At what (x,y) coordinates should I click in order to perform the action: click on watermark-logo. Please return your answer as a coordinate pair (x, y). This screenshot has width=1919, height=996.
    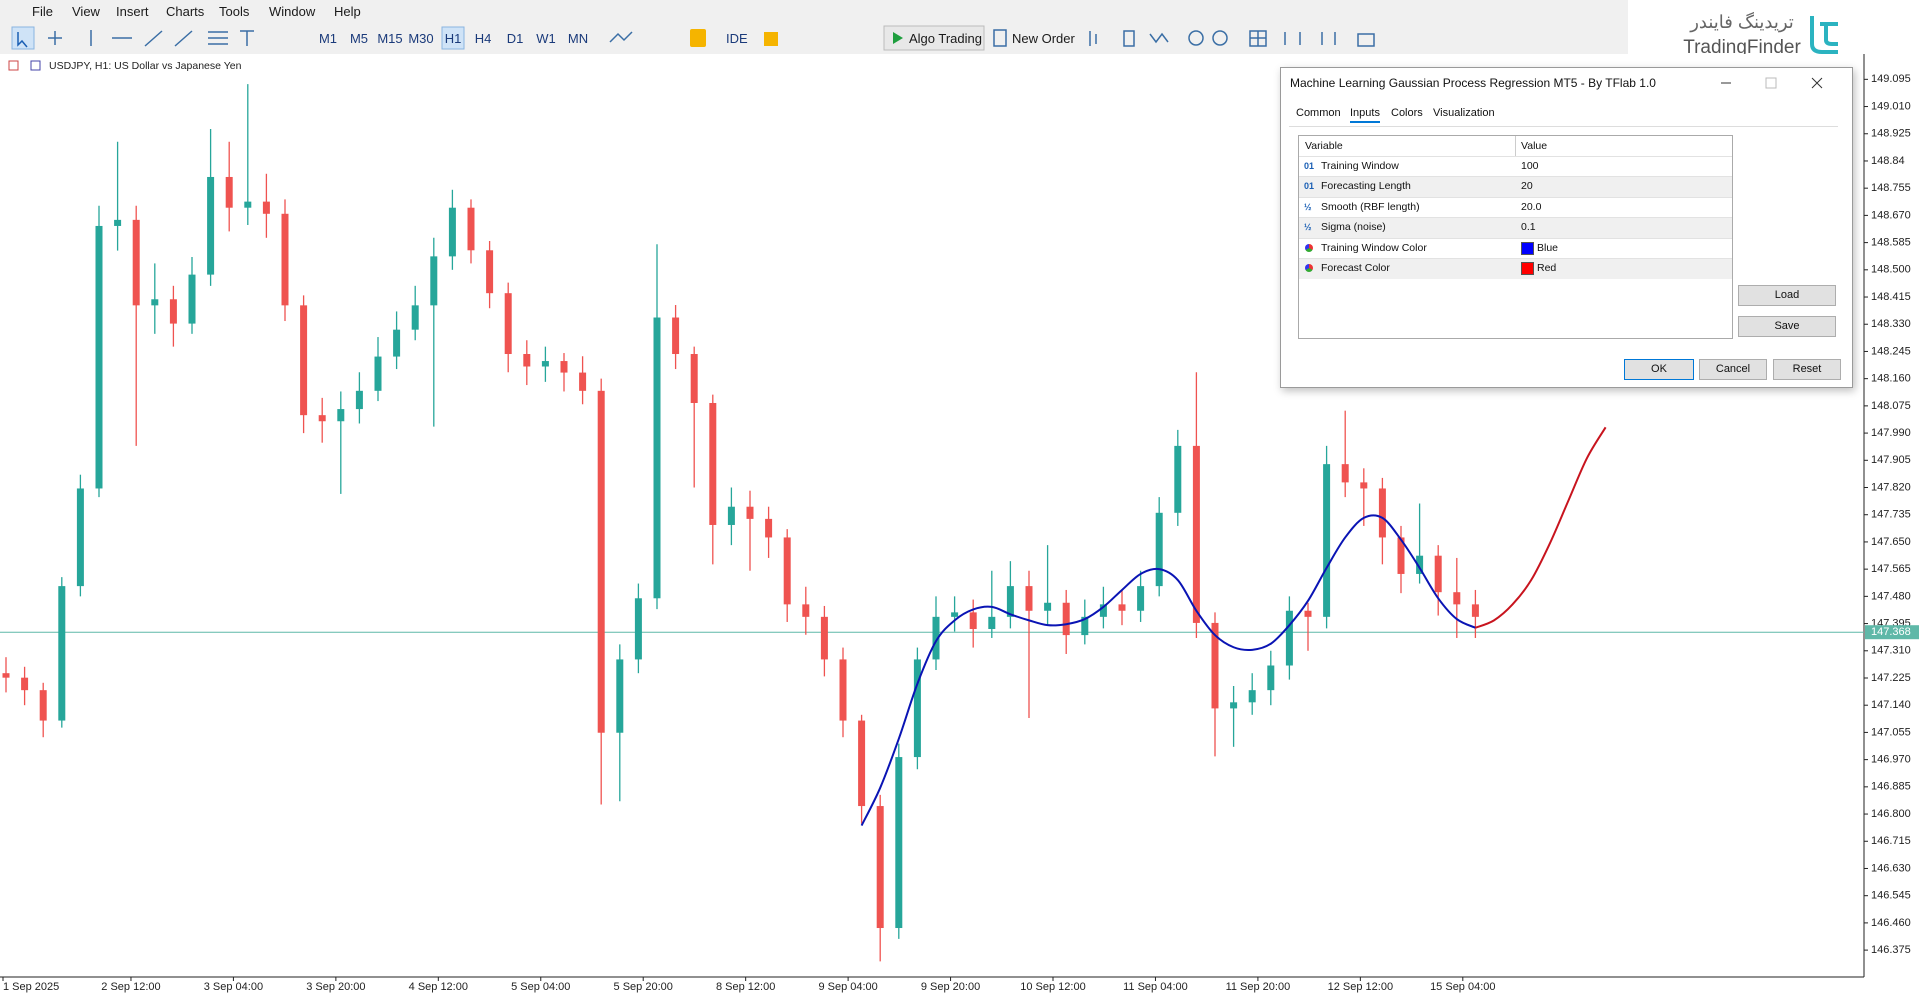
    Looking at the image, I should click on (1824, 35).